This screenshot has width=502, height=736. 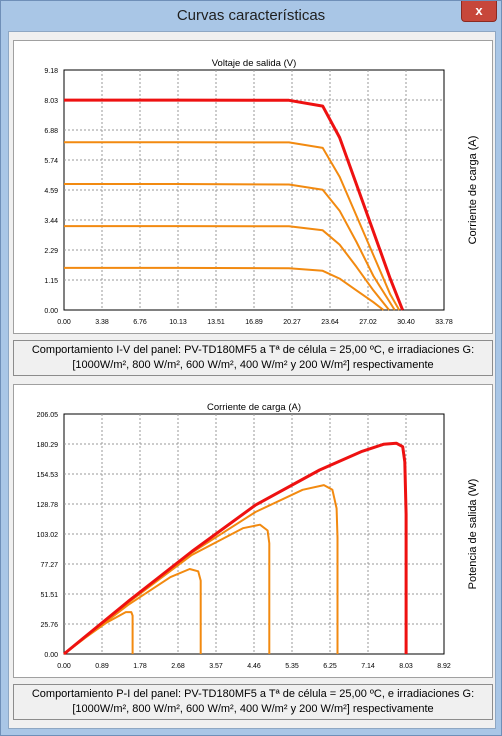 What do you see at coordinates (48, 505) in the screenshot?
I see `pi-y-tick-label: 128.78` at bounding box center [48, 505].